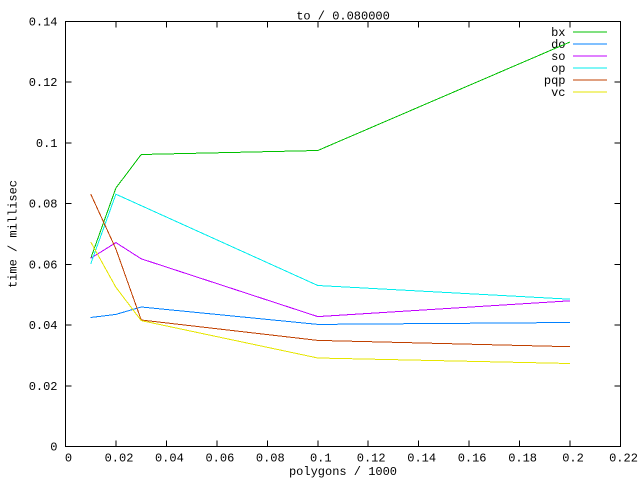 Image resolution: width=640 pixels, height=485 pixels. Describe the element at coordinates (472, 458) in the screenshot. I see `svg-text: 0.16` at that location.